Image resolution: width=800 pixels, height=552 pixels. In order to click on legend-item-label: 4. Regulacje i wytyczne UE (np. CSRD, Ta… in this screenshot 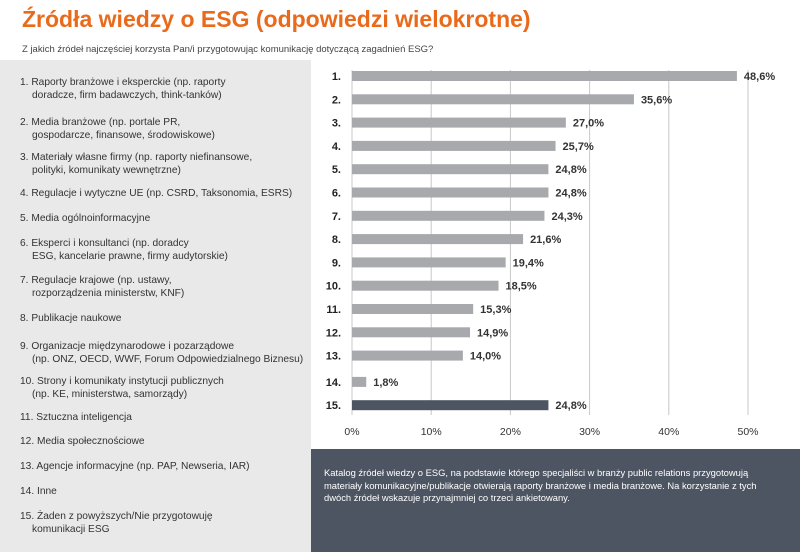, I will do `click(156, 193)`.